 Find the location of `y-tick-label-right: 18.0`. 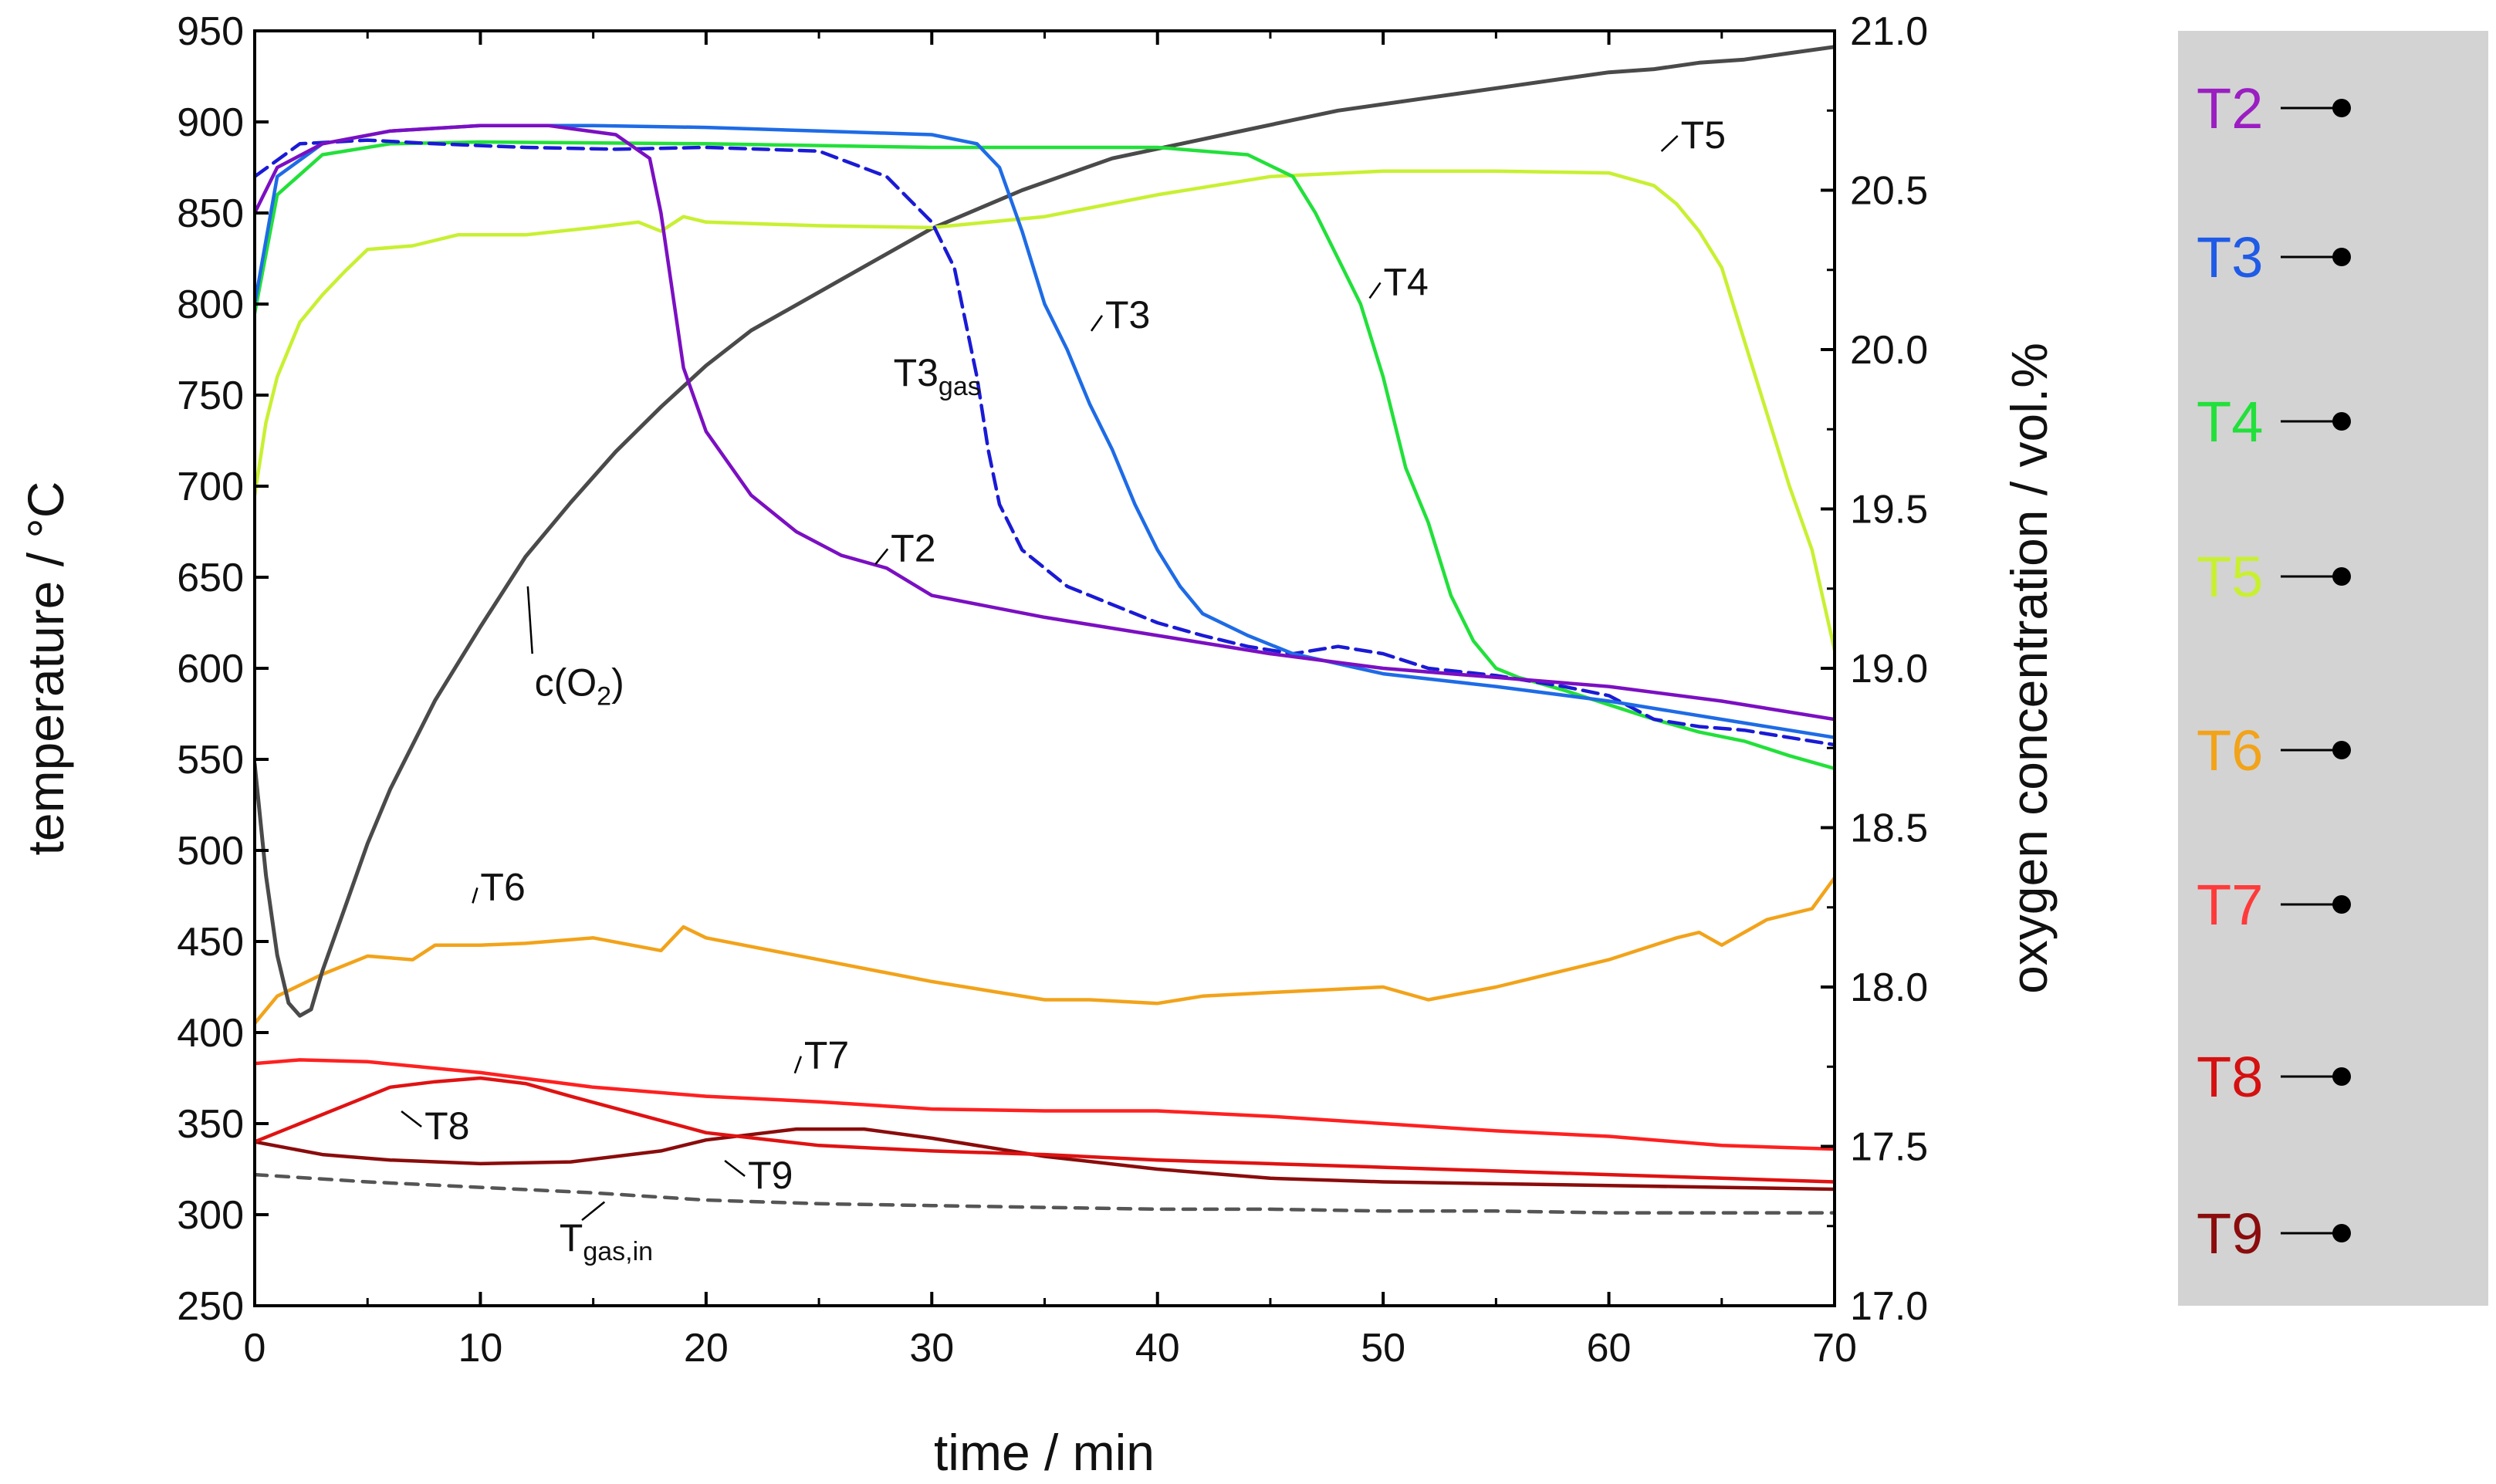

y-tick-label-right: 18.0 is located at coordinates (1889, 987).